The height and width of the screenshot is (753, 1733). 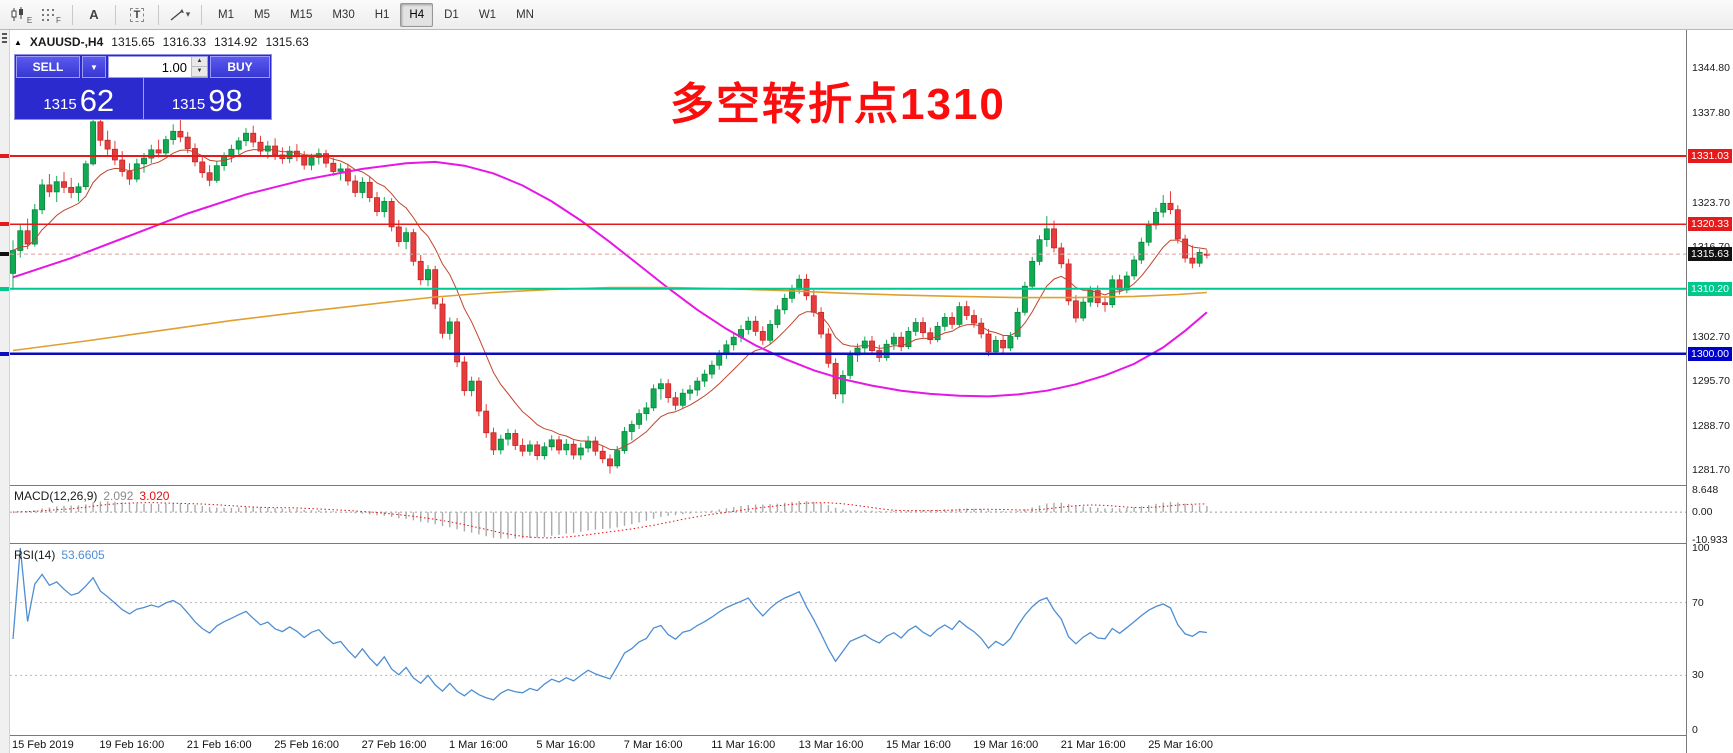 What do you see at coordinates (261, 14) in the screenshot?
I see `timeframe-button-m5: M5` at bounding box center [261, 14].